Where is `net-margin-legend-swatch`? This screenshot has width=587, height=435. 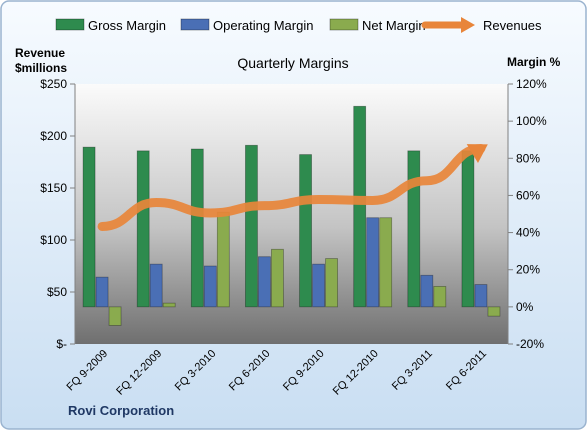
net-margin-legend-swatch is located at coordinates (344, 24).